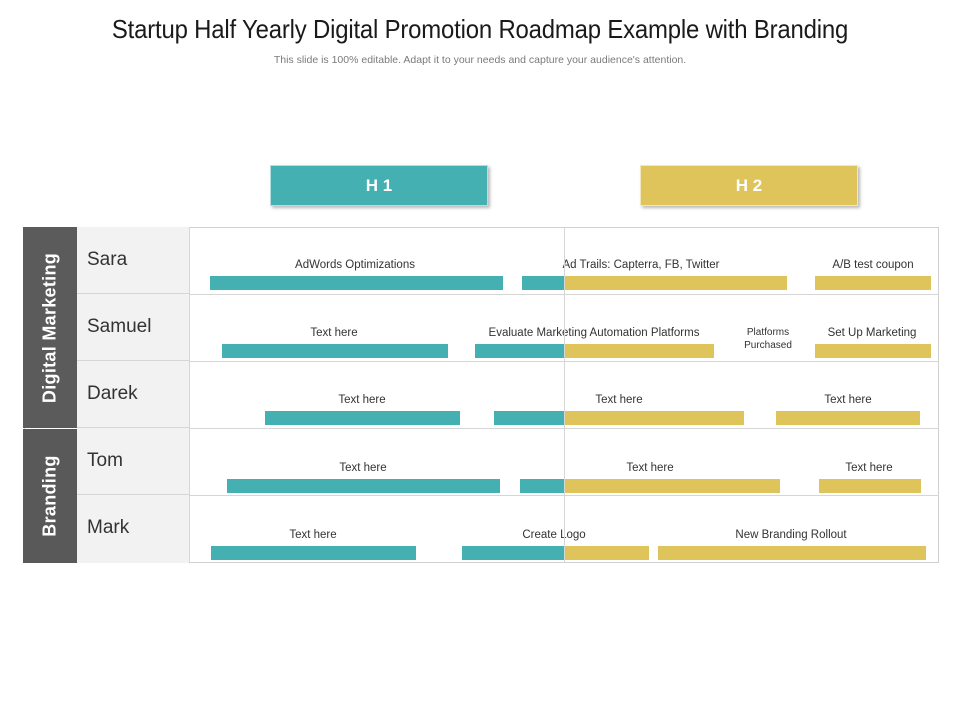 The image size is (960, 720). I want to click on row-name-label: Tom, so click(105, 460).